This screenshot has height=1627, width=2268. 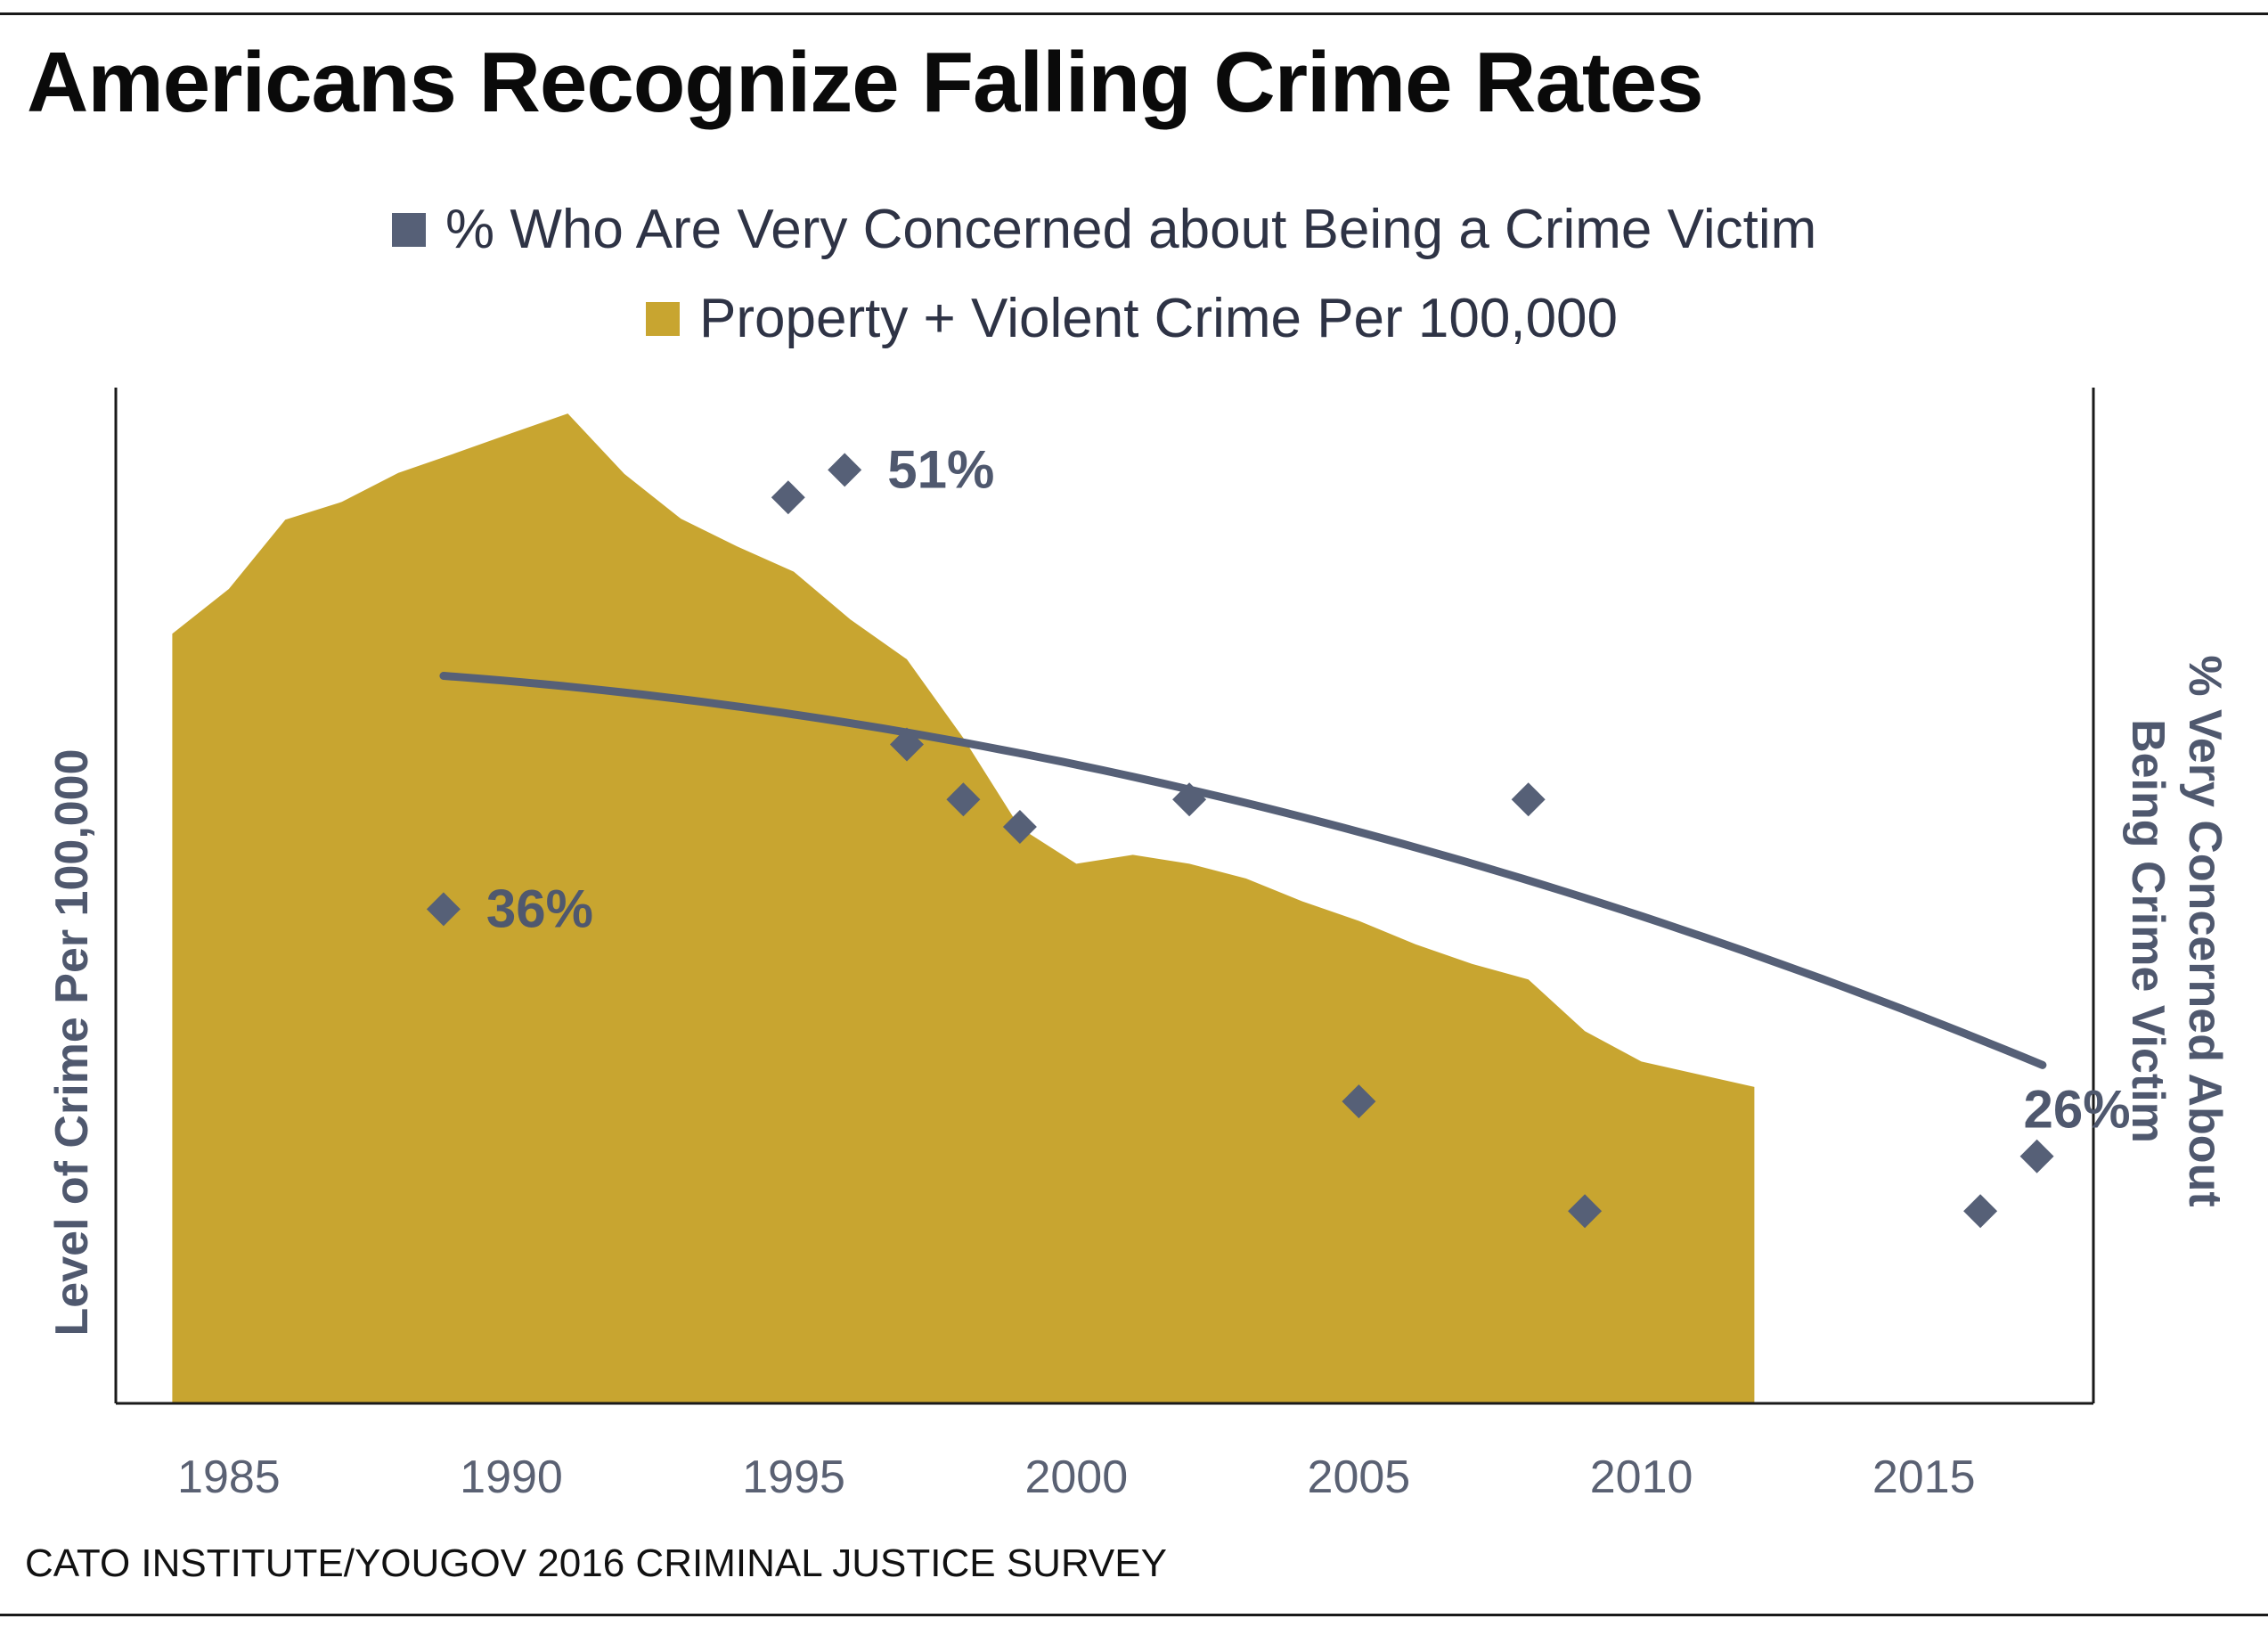 I want to click on x-tick-label-1985: 1985, so click(x=229, y=1477).